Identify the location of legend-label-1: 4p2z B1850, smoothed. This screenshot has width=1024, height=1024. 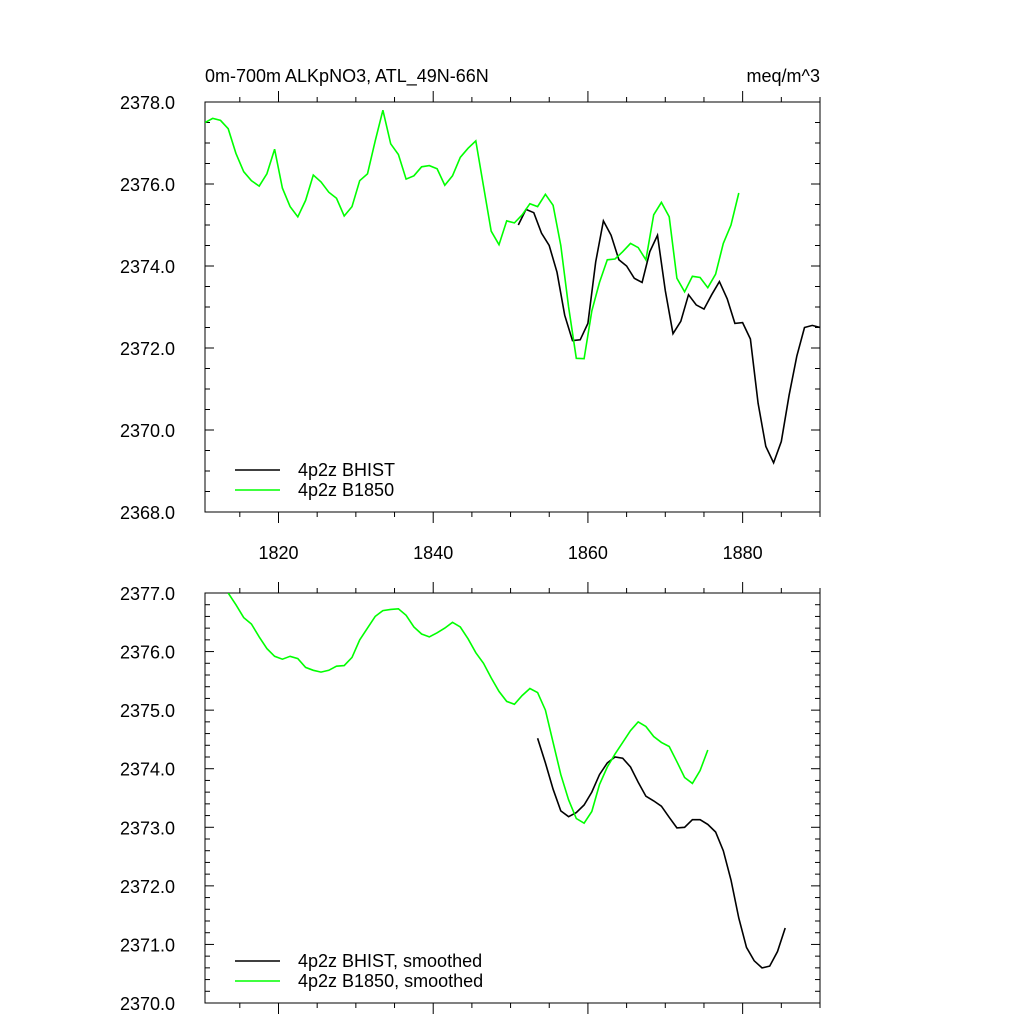
(390, 981).